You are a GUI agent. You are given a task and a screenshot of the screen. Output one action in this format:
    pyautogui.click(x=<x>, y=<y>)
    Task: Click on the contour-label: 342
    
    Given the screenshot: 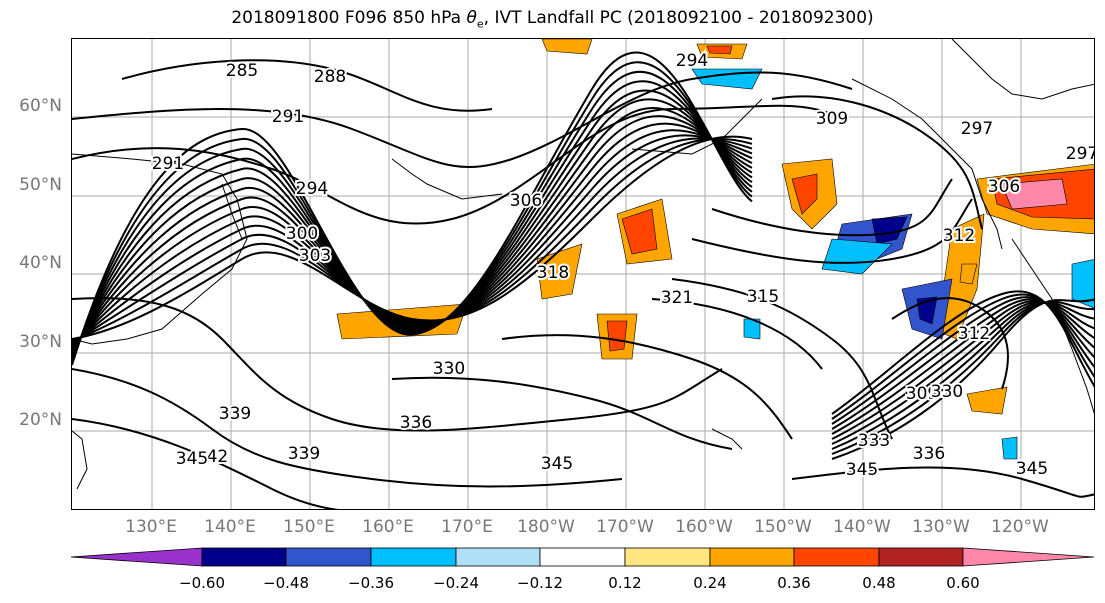 What is the action you would take?
    pyautogui.click(x=212, y=457)
    